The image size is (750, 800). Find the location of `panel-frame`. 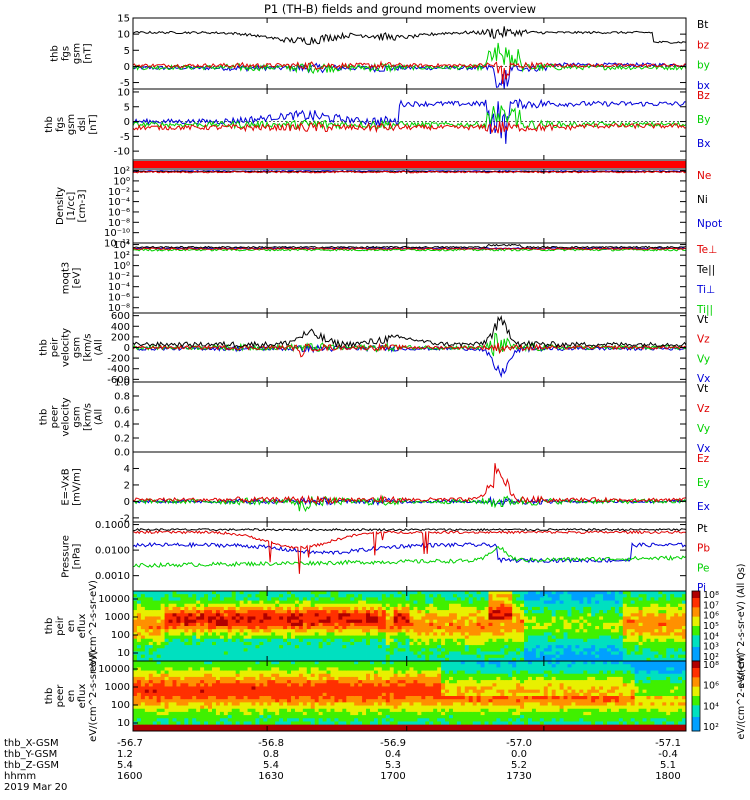

panel-frame is located at coordinates (409, 696).